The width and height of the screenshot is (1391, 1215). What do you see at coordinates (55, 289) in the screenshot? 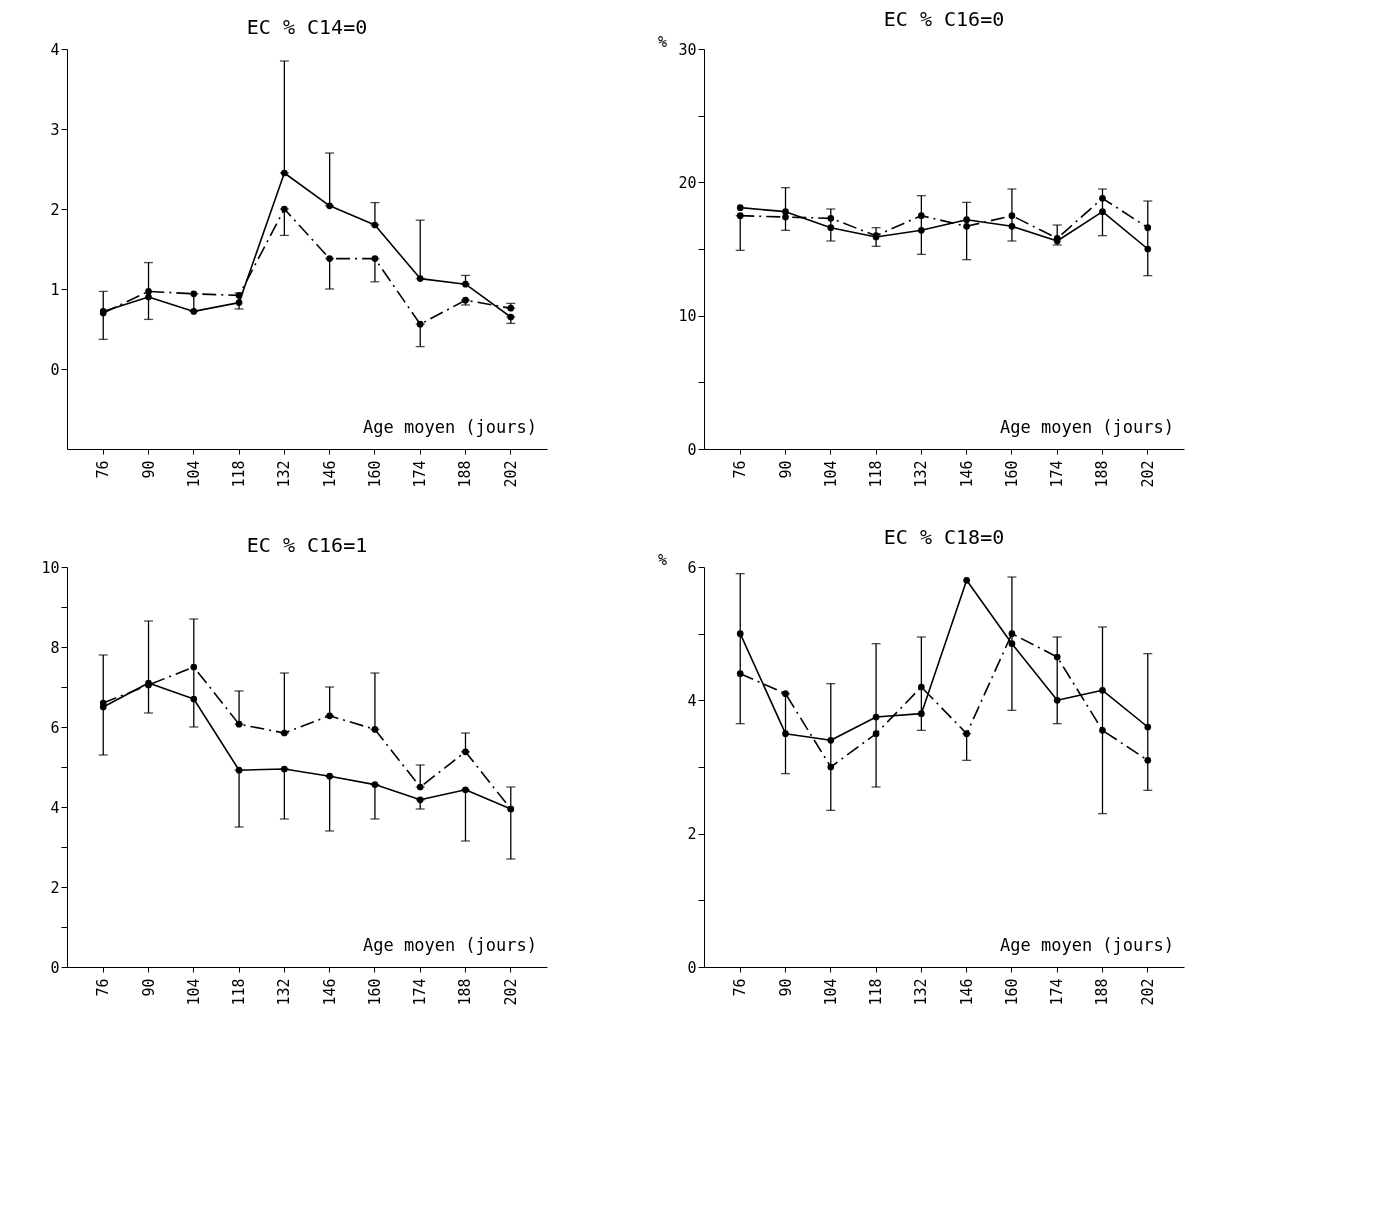
I see `y-tick-label: 1` at bounding box center [55, 289].